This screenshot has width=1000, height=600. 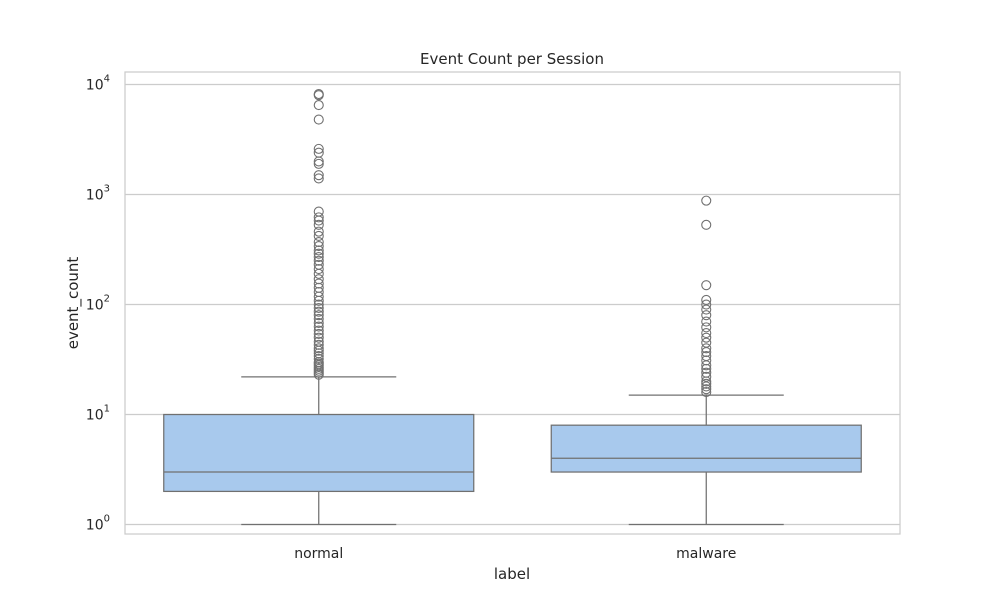 I want to click on y-tick-exponent: 1, so click(x=107, y=409).